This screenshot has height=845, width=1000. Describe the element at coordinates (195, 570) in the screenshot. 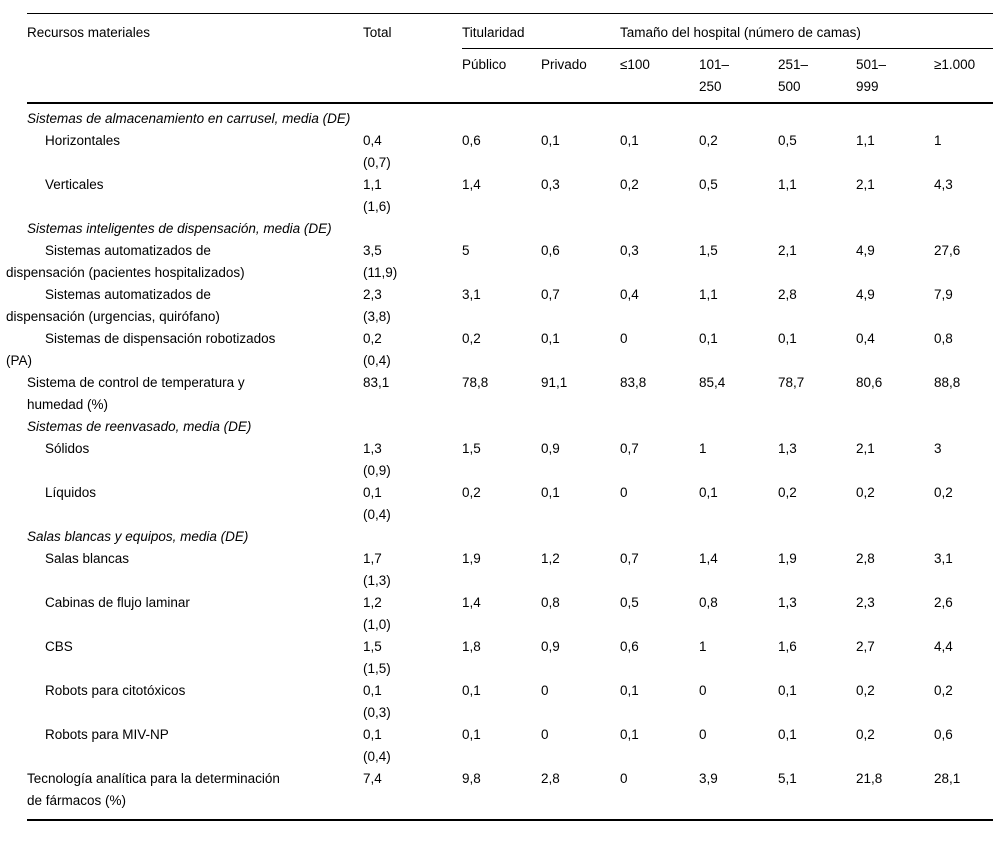

I see `row-label: Salas blancas` at that location.